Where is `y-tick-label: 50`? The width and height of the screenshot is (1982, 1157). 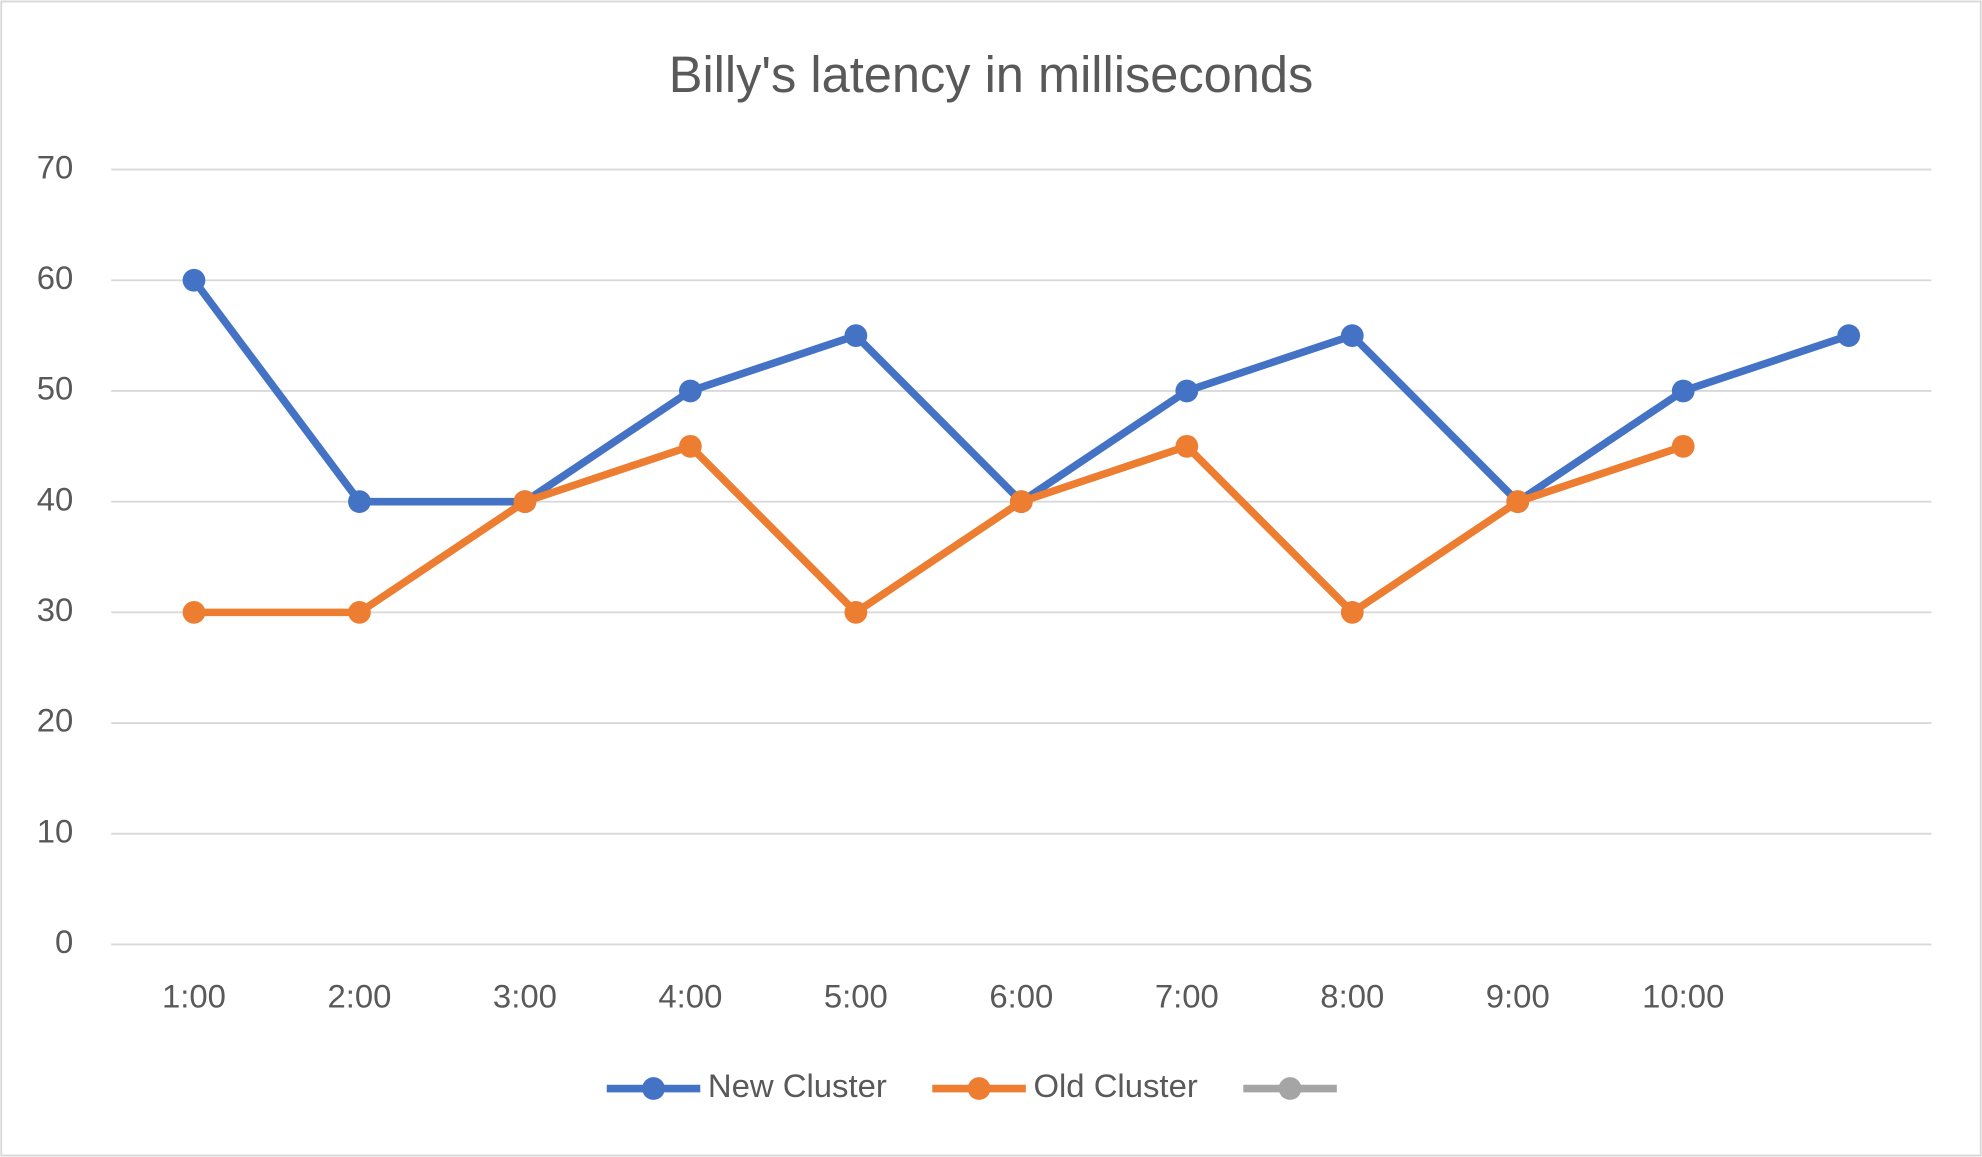
y-tick-label: 50 is located at coordinates (55, 388).